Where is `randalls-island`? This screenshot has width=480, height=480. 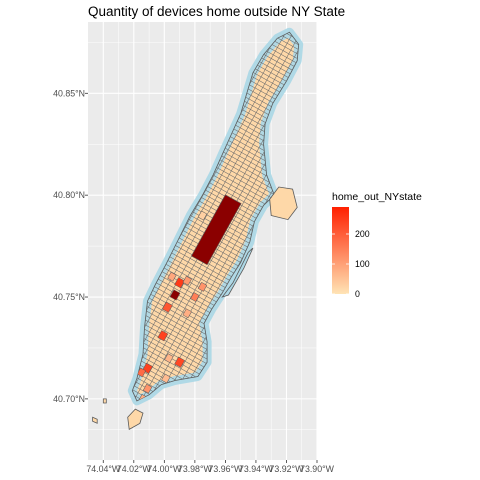 randalls-island is located at coordinates (283, 203).